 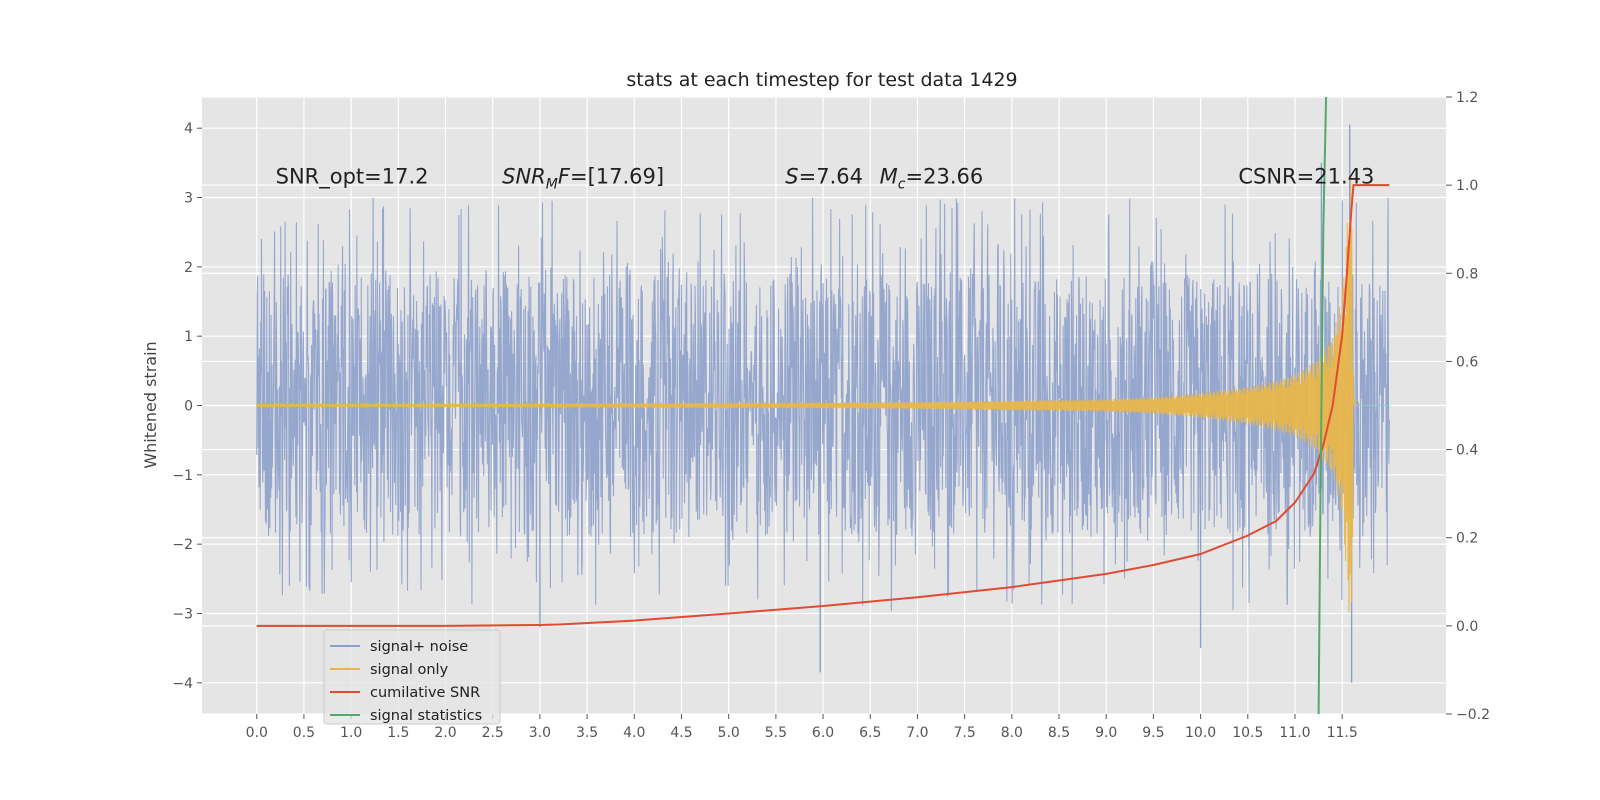 I want to click on x-tick-label: 11.0, so click(x=1294, y=733).